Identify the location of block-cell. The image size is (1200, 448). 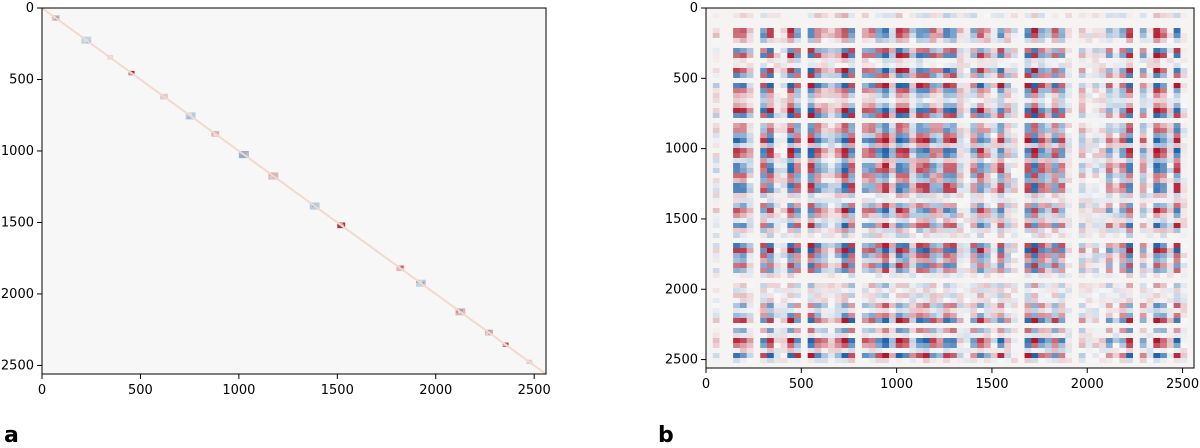
(57, 17).